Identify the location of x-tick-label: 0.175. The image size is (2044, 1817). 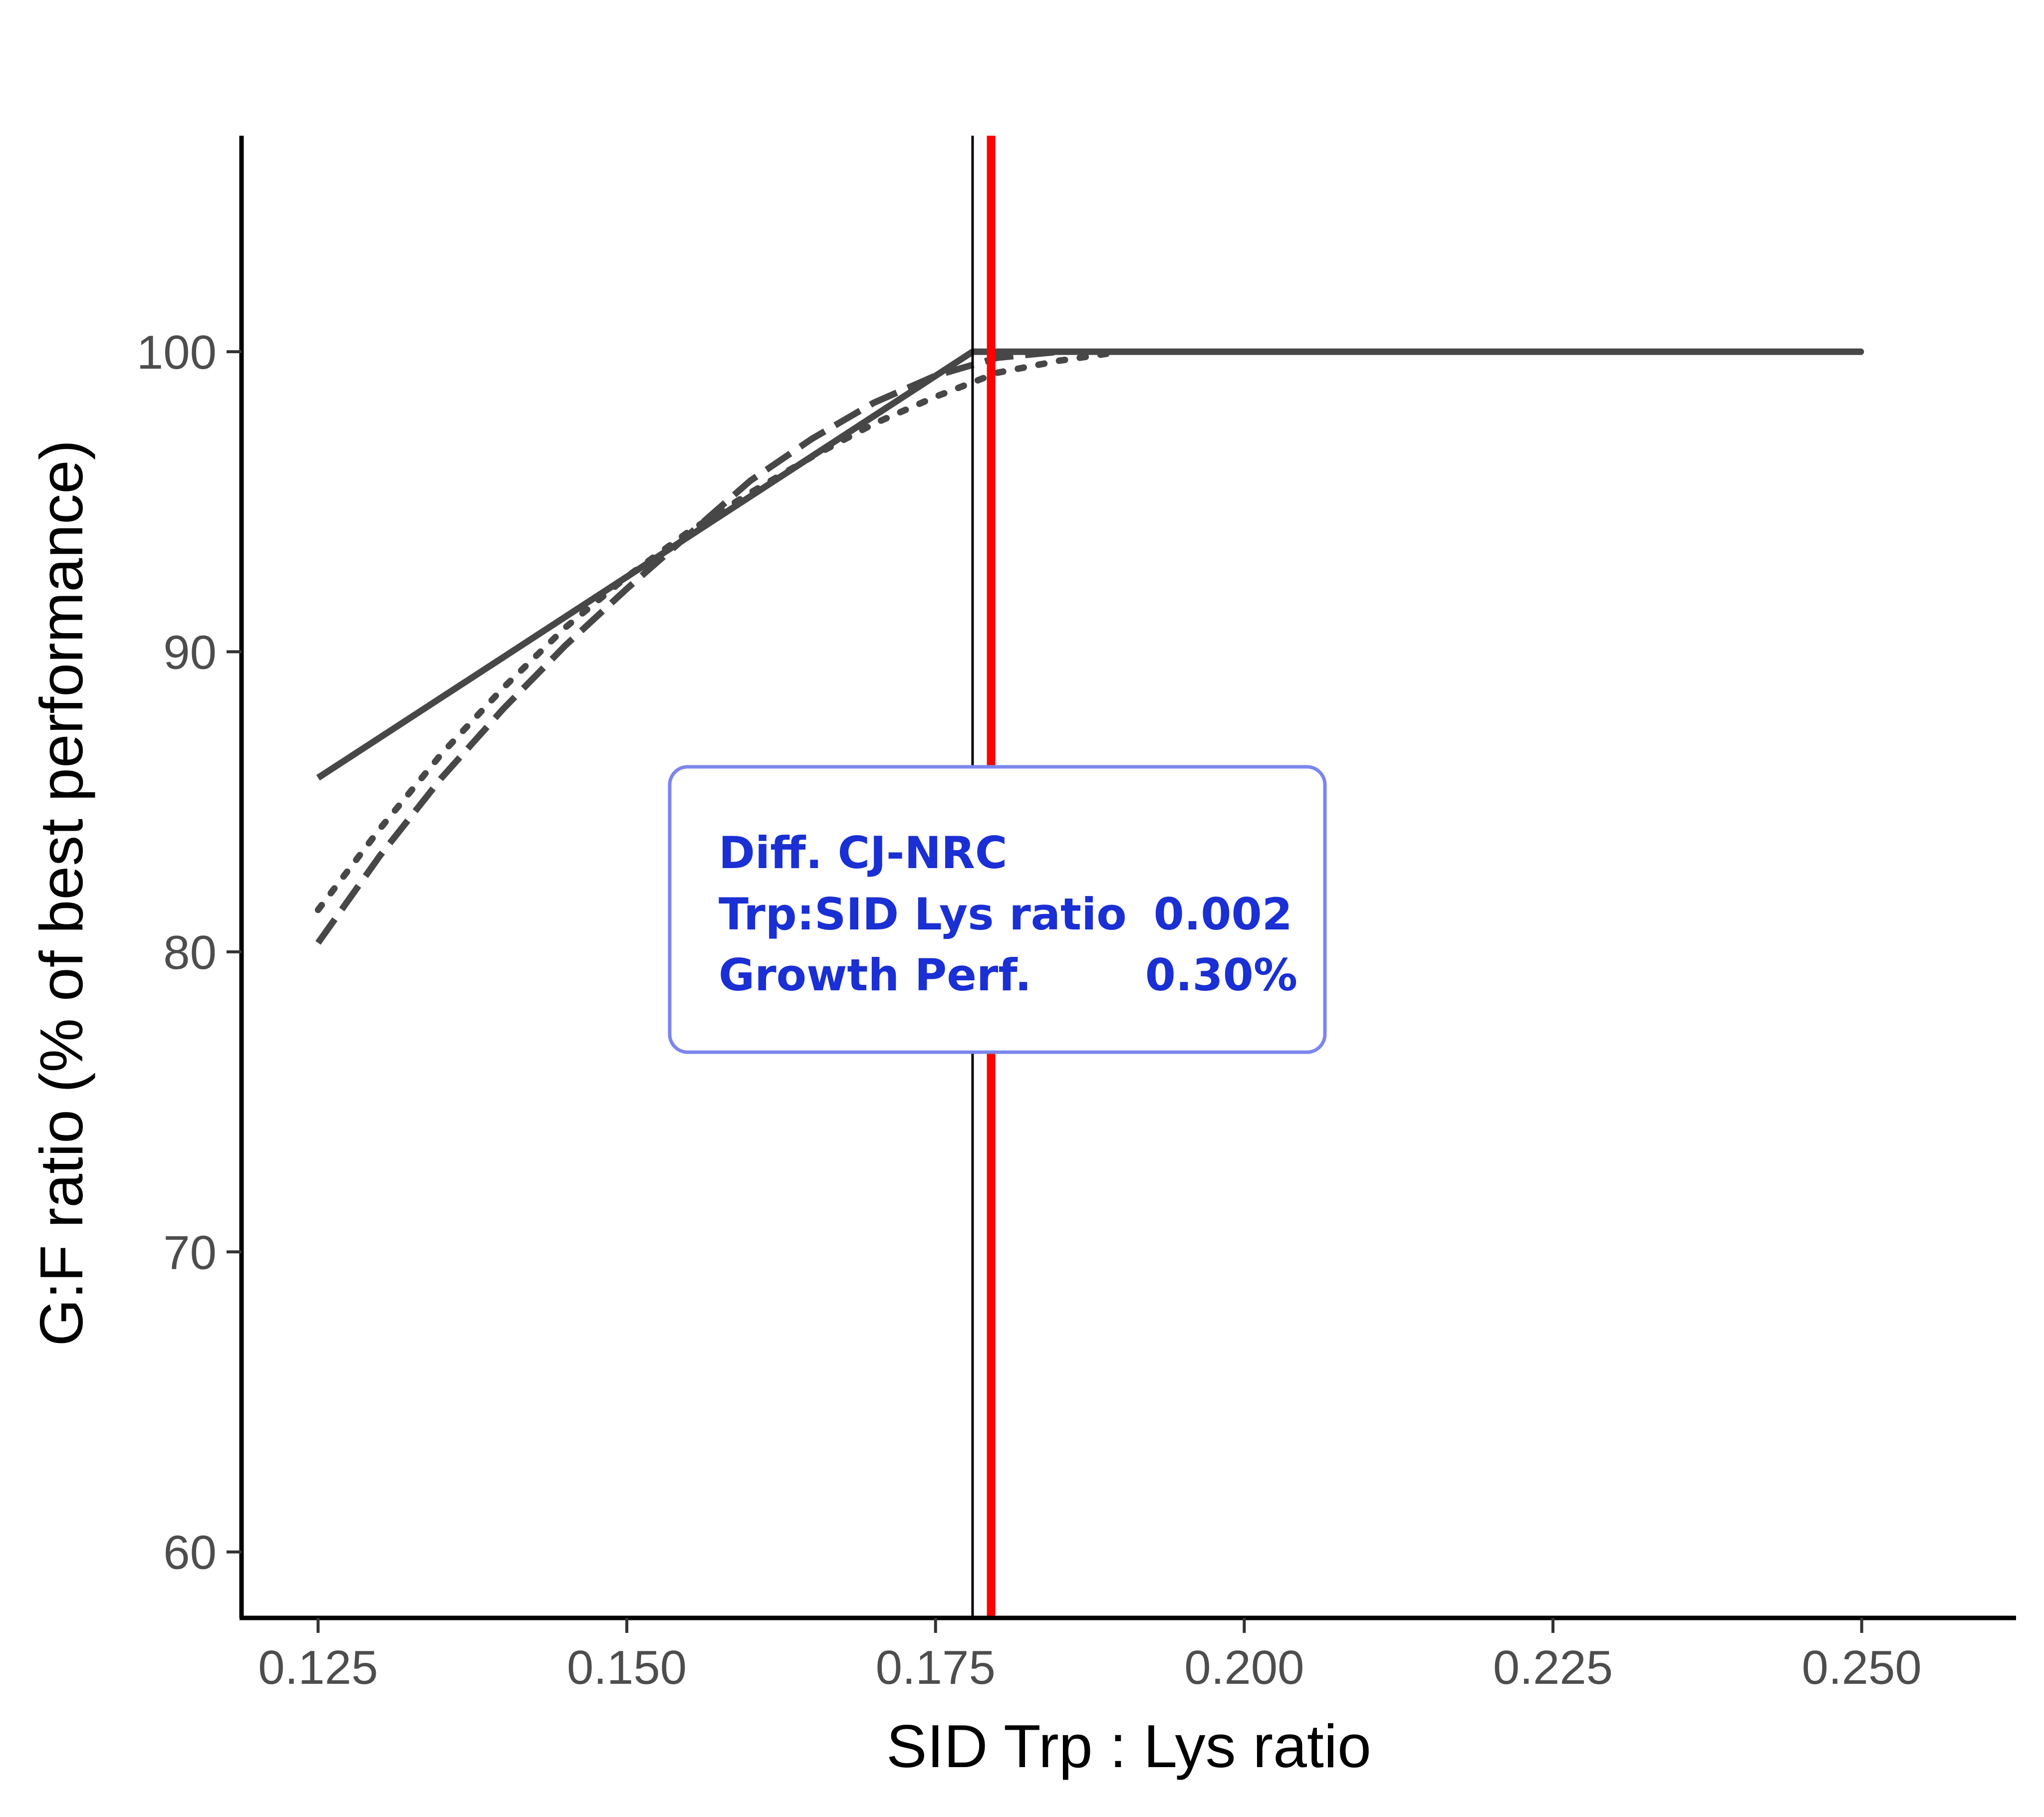
(936, 1667).